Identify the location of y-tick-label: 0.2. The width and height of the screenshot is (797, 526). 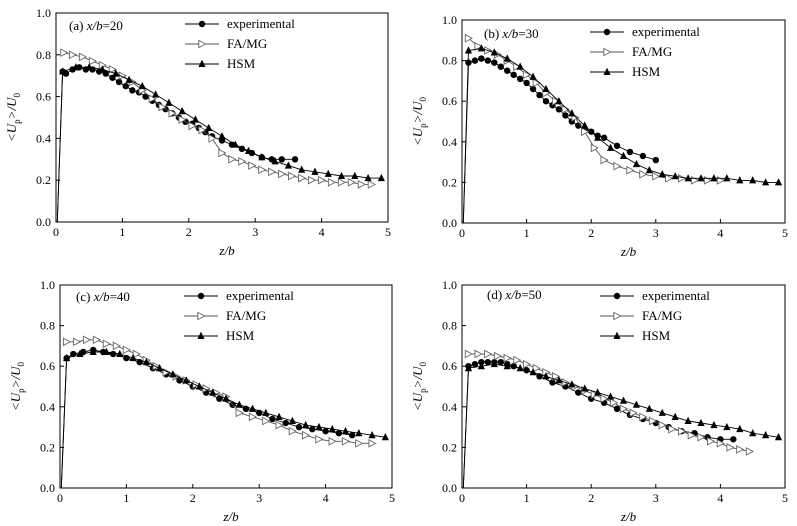
(449, 182).